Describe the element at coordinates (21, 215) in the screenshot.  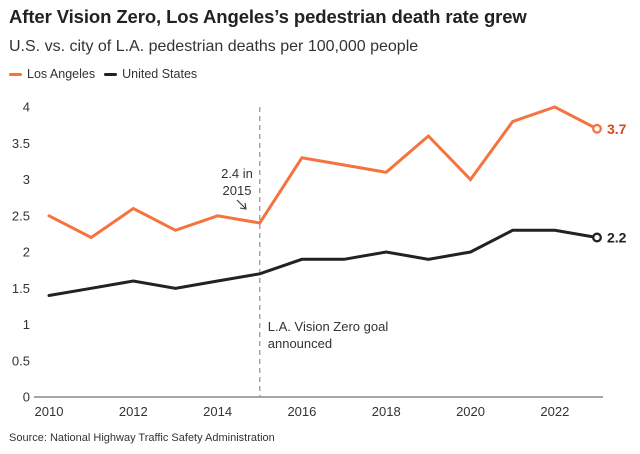
I see `y-tick-label: 2.5` at that location.